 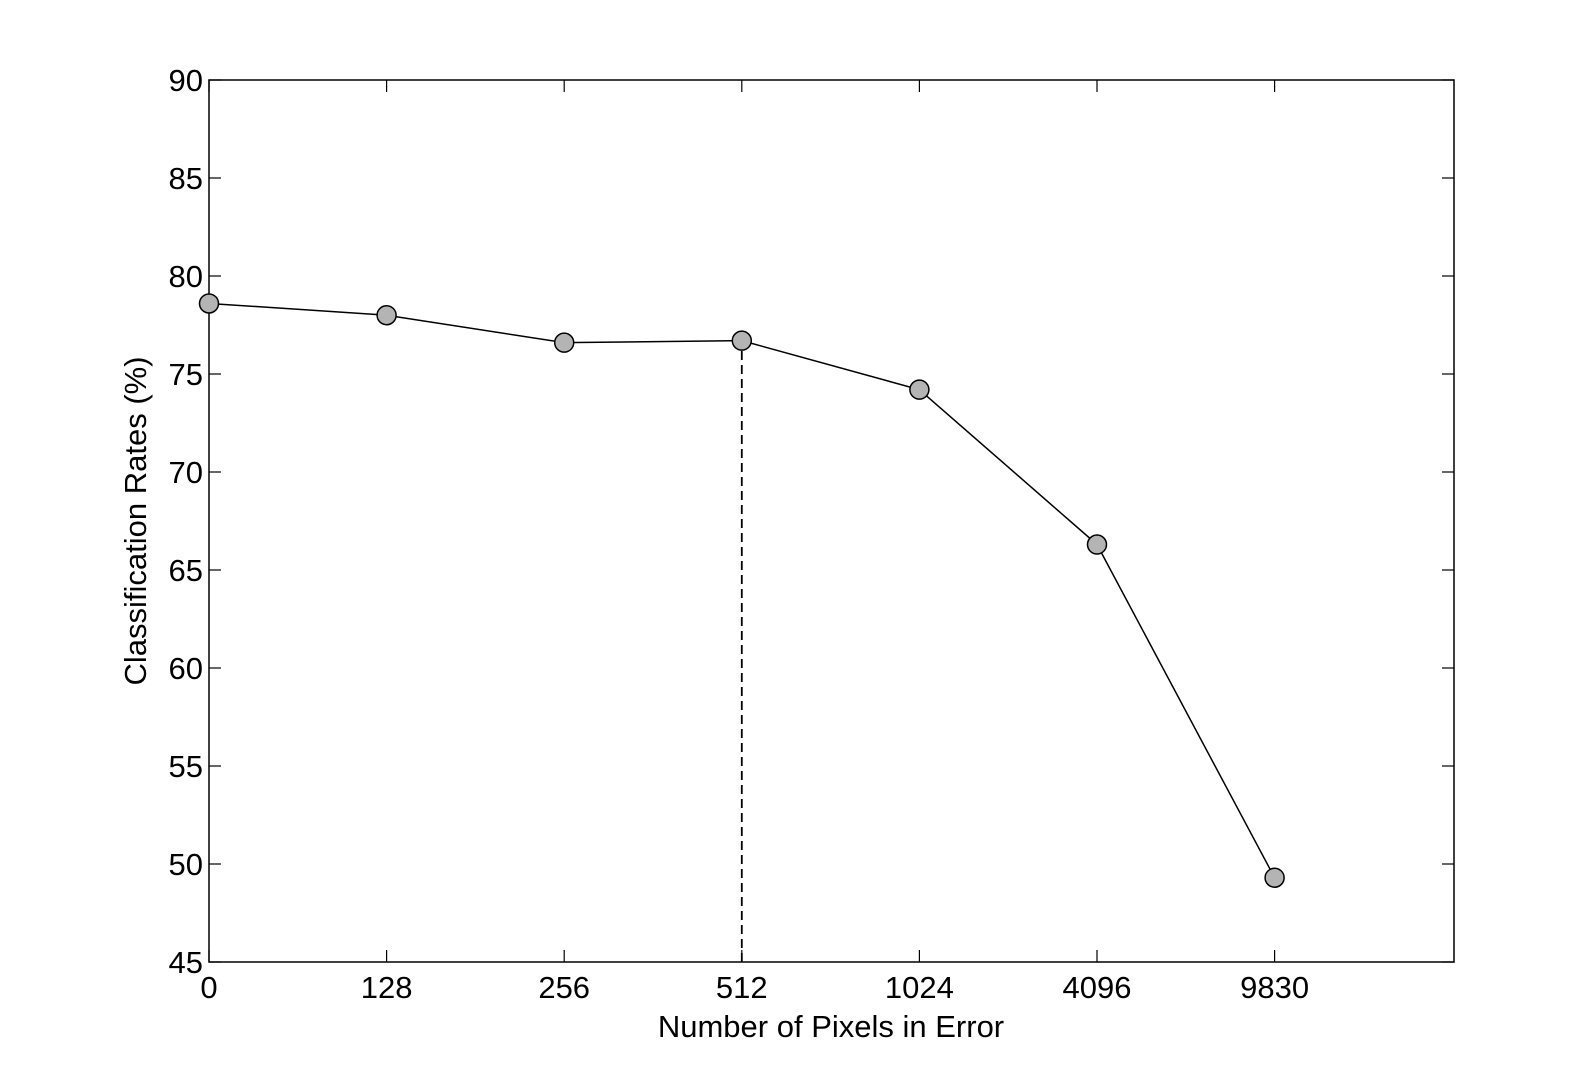 I want to click on y-tick-label: 55, so click(x=186, y=766).